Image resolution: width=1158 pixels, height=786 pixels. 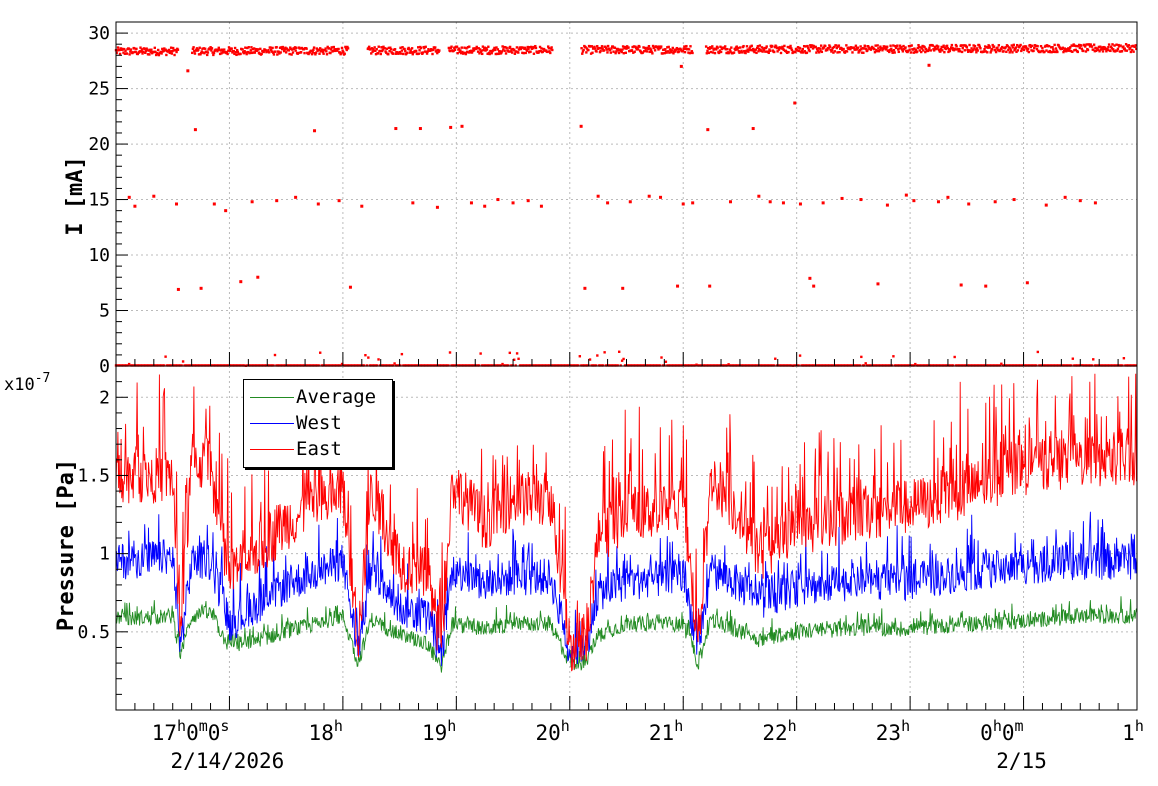 I want to click on legend-swatch-east, so click(x=272, y=449).